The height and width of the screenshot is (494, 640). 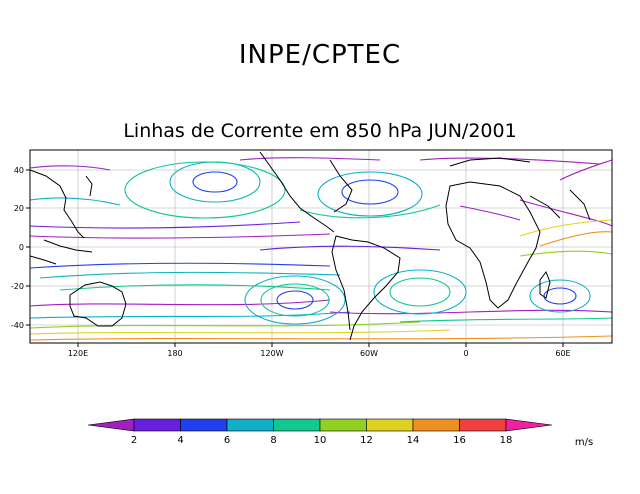 I want to click on colorbar-tick: 14, so click(x=413, y=440).